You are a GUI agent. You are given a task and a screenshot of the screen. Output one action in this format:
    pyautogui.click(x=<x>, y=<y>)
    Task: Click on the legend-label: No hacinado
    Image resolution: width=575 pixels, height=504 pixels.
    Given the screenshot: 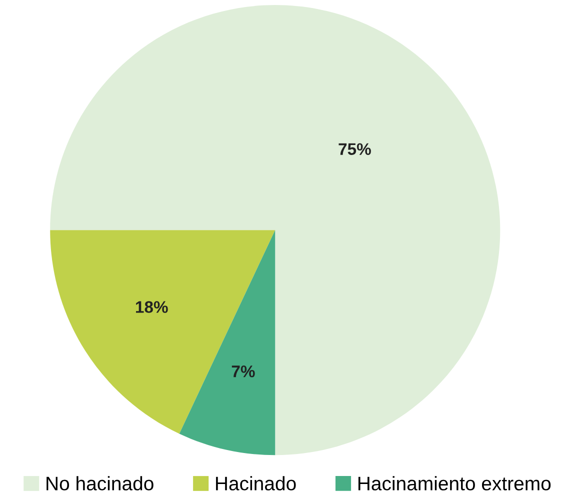 What is the action you would take?
    pyautogui.click(x=100, y=483)
    